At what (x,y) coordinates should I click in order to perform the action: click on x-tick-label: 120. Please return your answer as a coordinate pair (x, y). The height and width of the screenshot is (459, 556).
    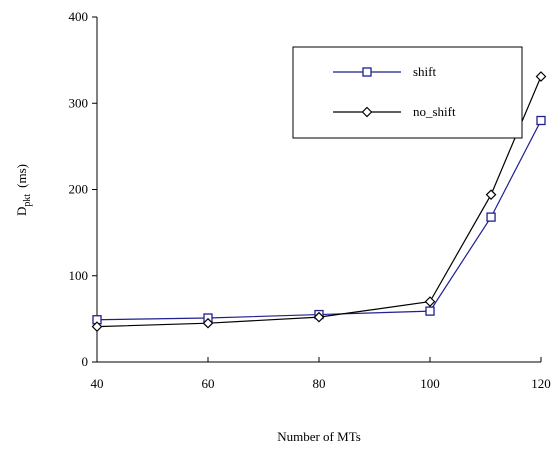
    Looking at the image, I should click on (541, 383).